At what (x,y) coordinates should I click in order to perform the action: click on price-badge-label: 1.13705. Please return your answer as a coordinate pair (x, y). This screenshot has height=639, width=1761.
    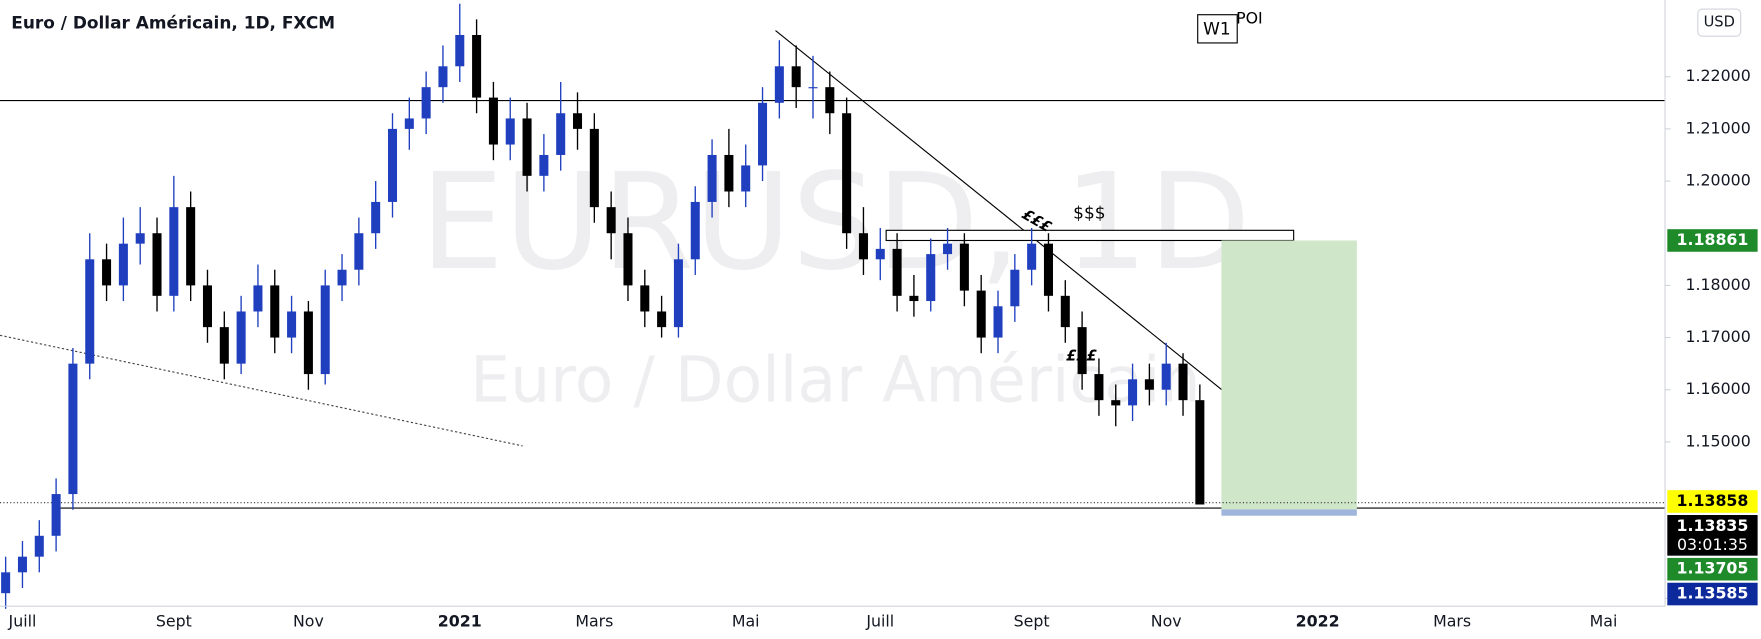
    Looking at the image, I should click on (1712, 568).